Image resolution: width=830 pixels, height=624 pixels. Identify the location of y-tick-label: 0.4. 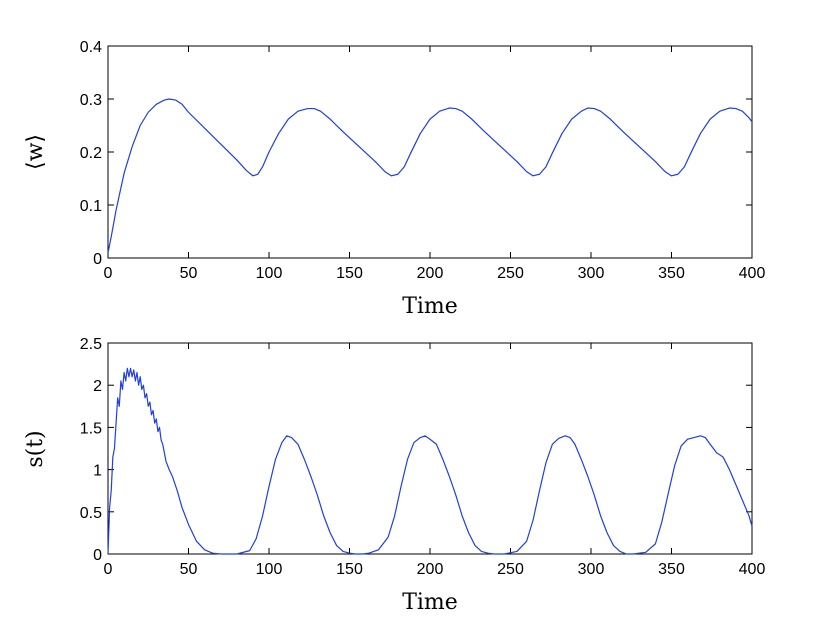
(91, 47).